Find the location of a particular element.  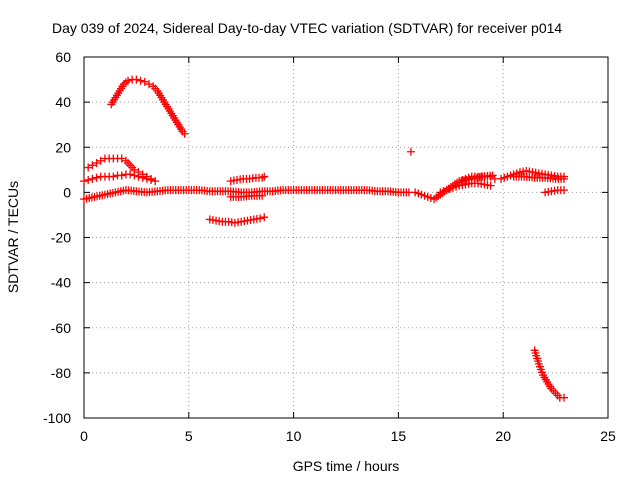

y-tick-label: -20 is located at coordinates (61, 238).